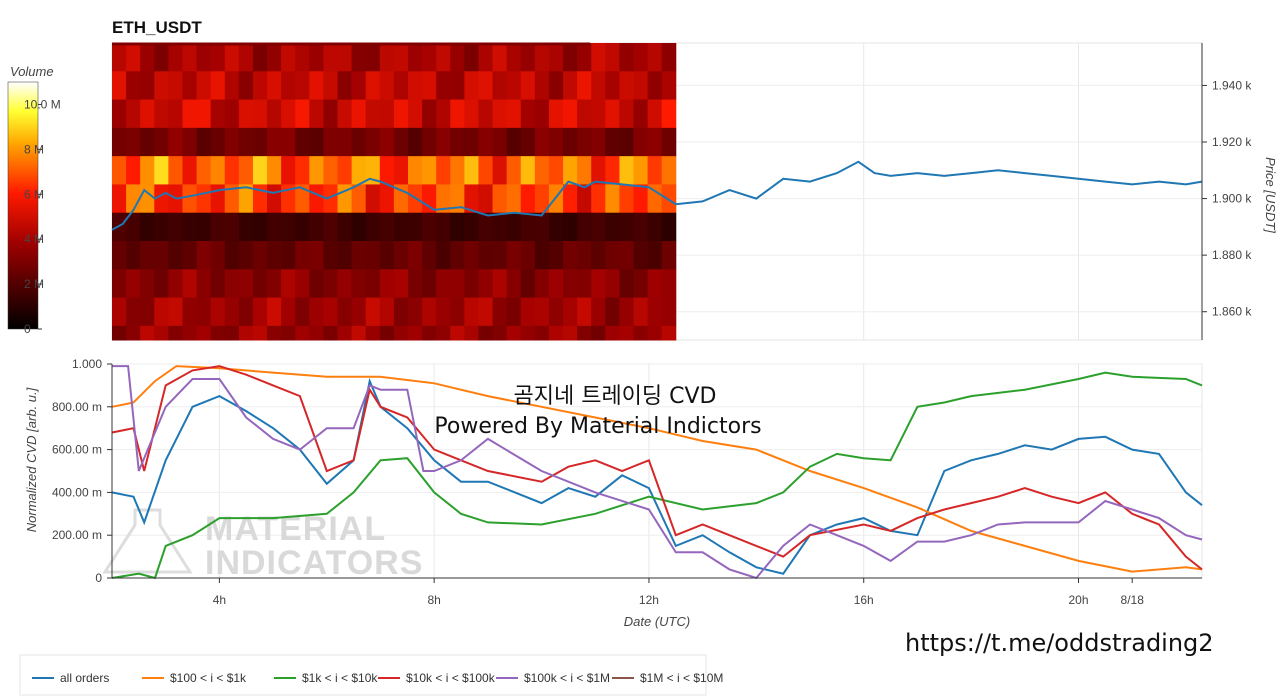 This screenshot has width=1280, height=697. Describe the element at coordinates (681, 678) in the screenshot. I see `legend-entry: $1M < i < $10M` at that location.